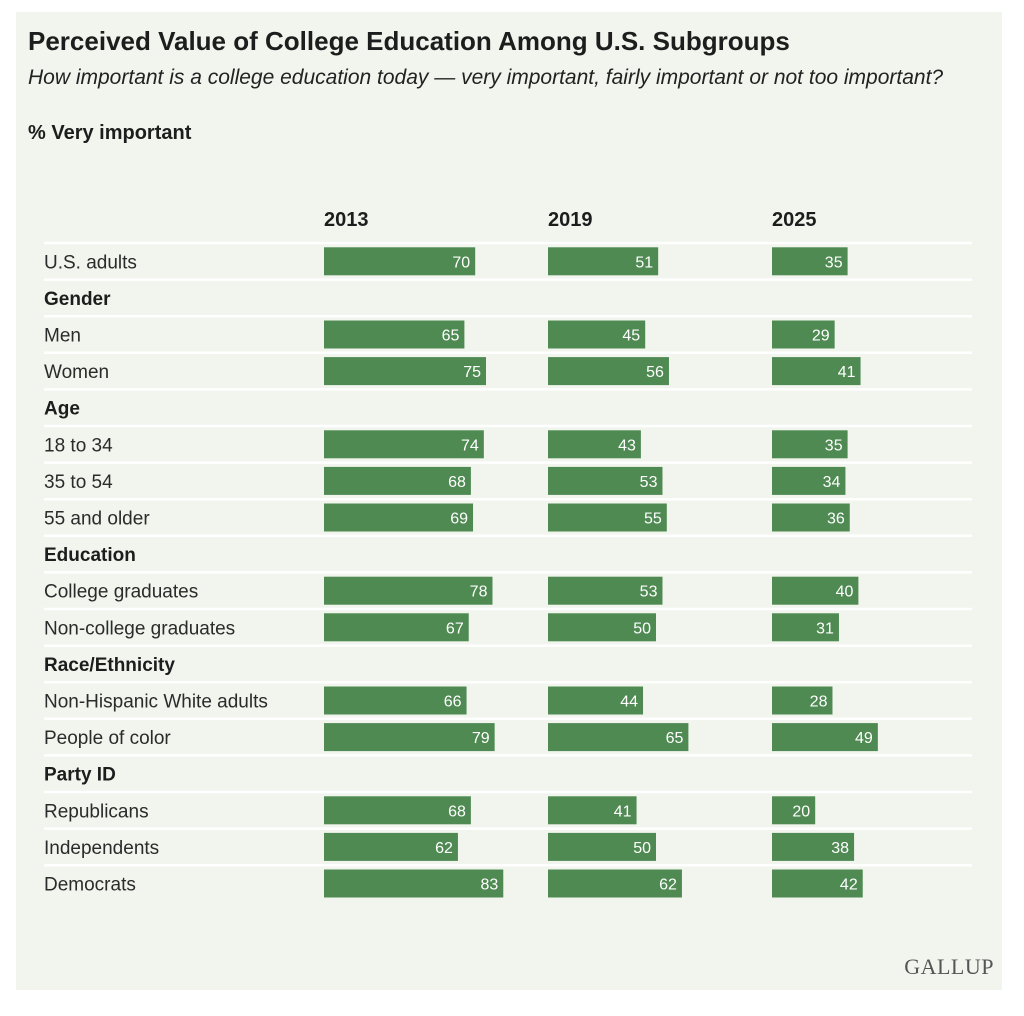 This screenshot has height=1016, width=1024. What do you see at coordinates (97, 519) in the screenshot?
I see `row-label: 55 and older` at bounding box center [97, 519].